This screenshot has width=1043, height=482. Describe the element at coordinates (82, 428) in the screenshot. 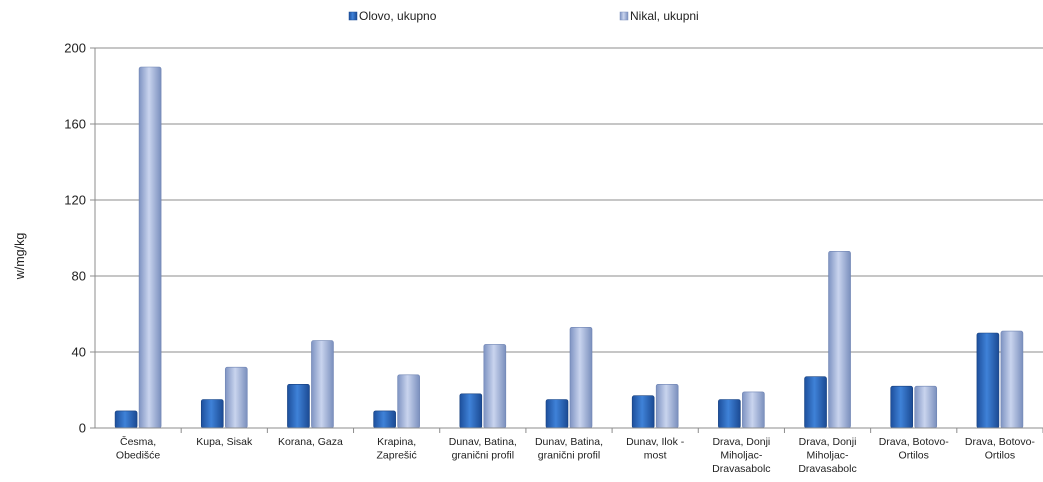

I see `y-tick-label: 0` at that location.